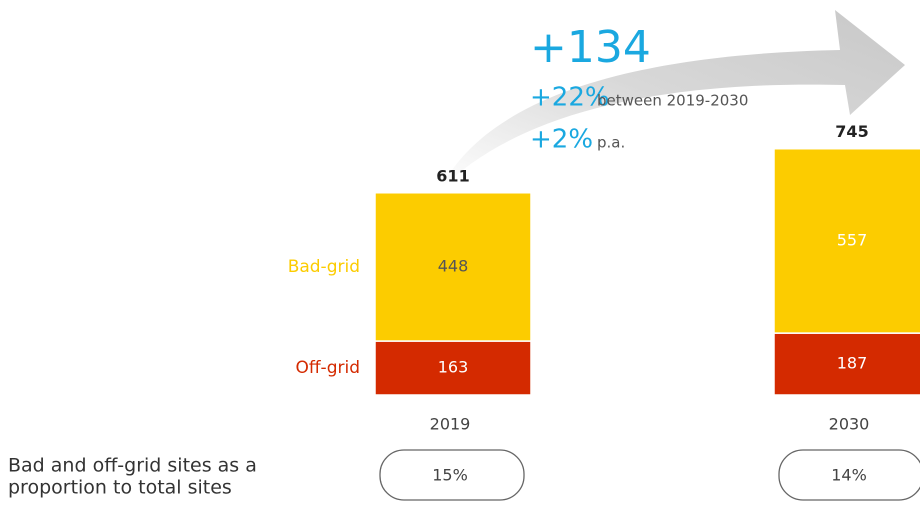 Image resolution: width=920 pixels, height=507 pixels. What do you see at coordinates (849, 424) in the screenshot?
I see `x-tick-label: 2030` at bounding box center [849, 424].